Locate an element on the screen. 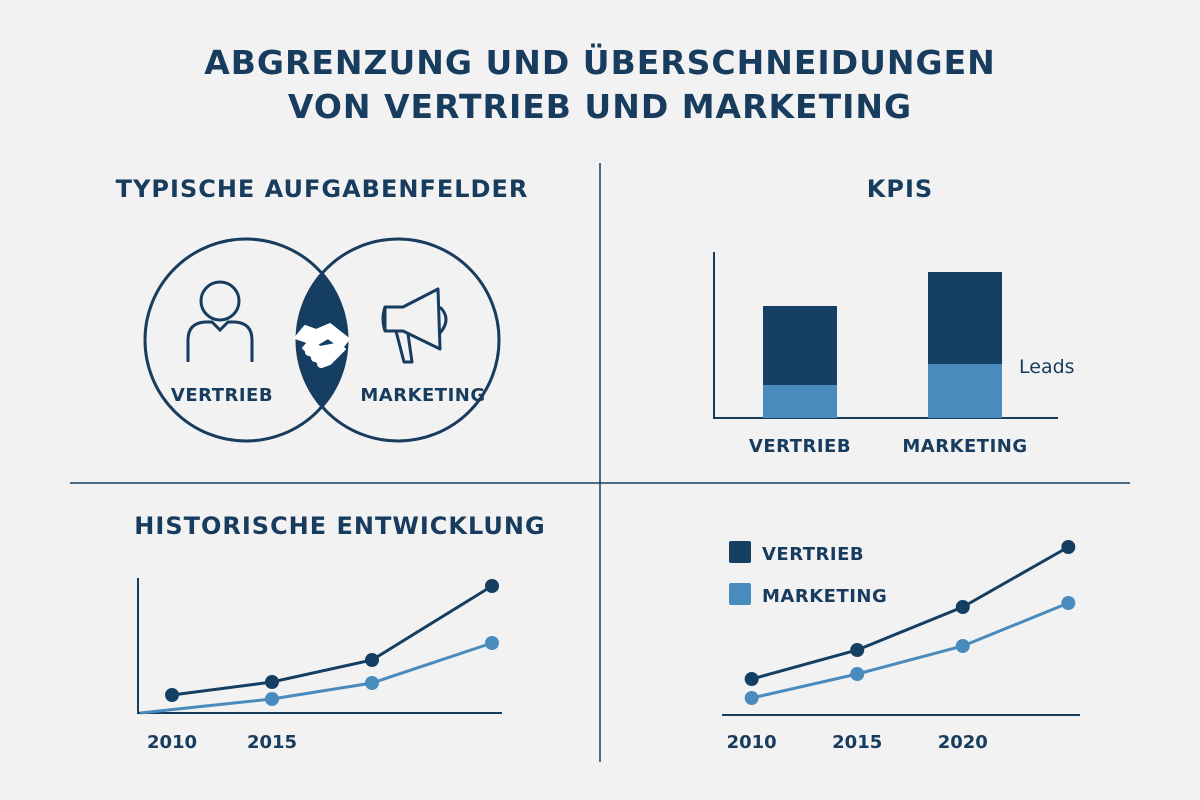 This screenshot has width=1200, height=800. venn-label-vertrieb: VERTRIEB is located at coordinates (222, 395).